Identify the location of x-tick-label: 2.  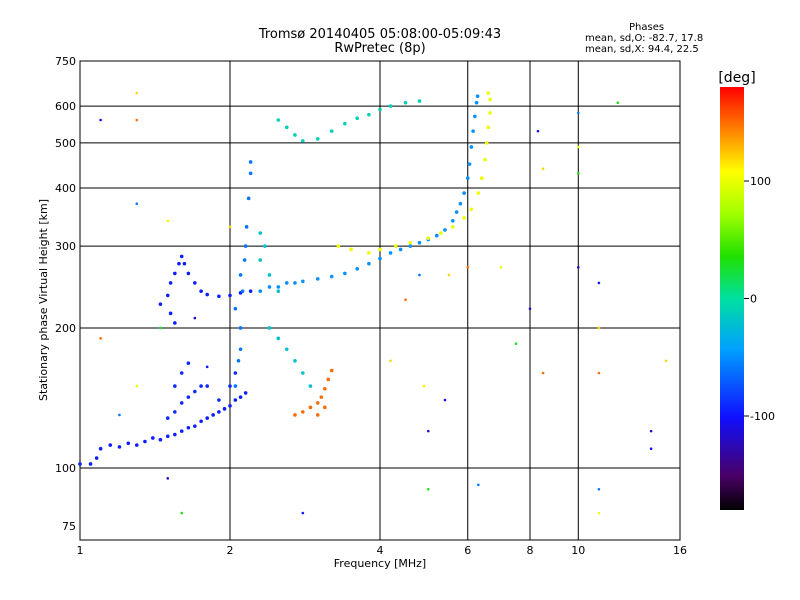
(230, 550).